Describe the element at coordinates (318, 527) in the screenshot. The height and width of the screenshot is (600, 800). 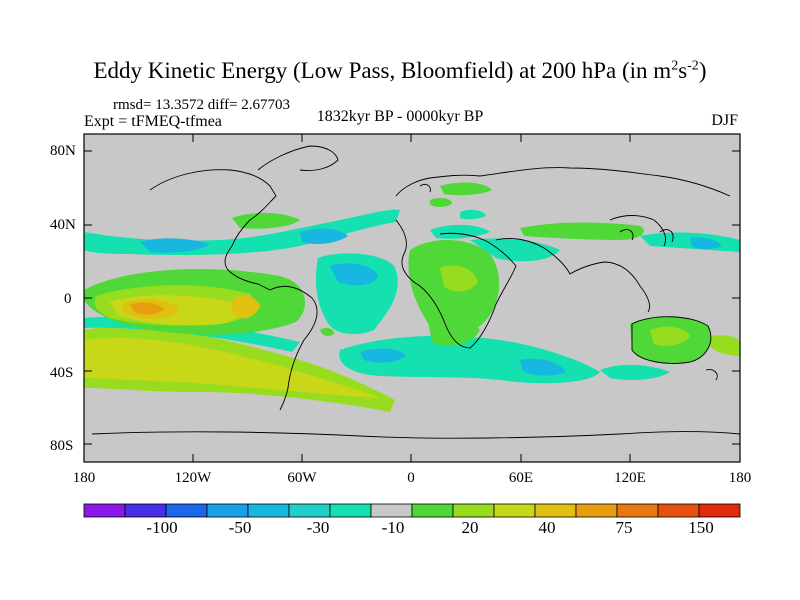
I see `colorbar-label--30: -30` at that location.